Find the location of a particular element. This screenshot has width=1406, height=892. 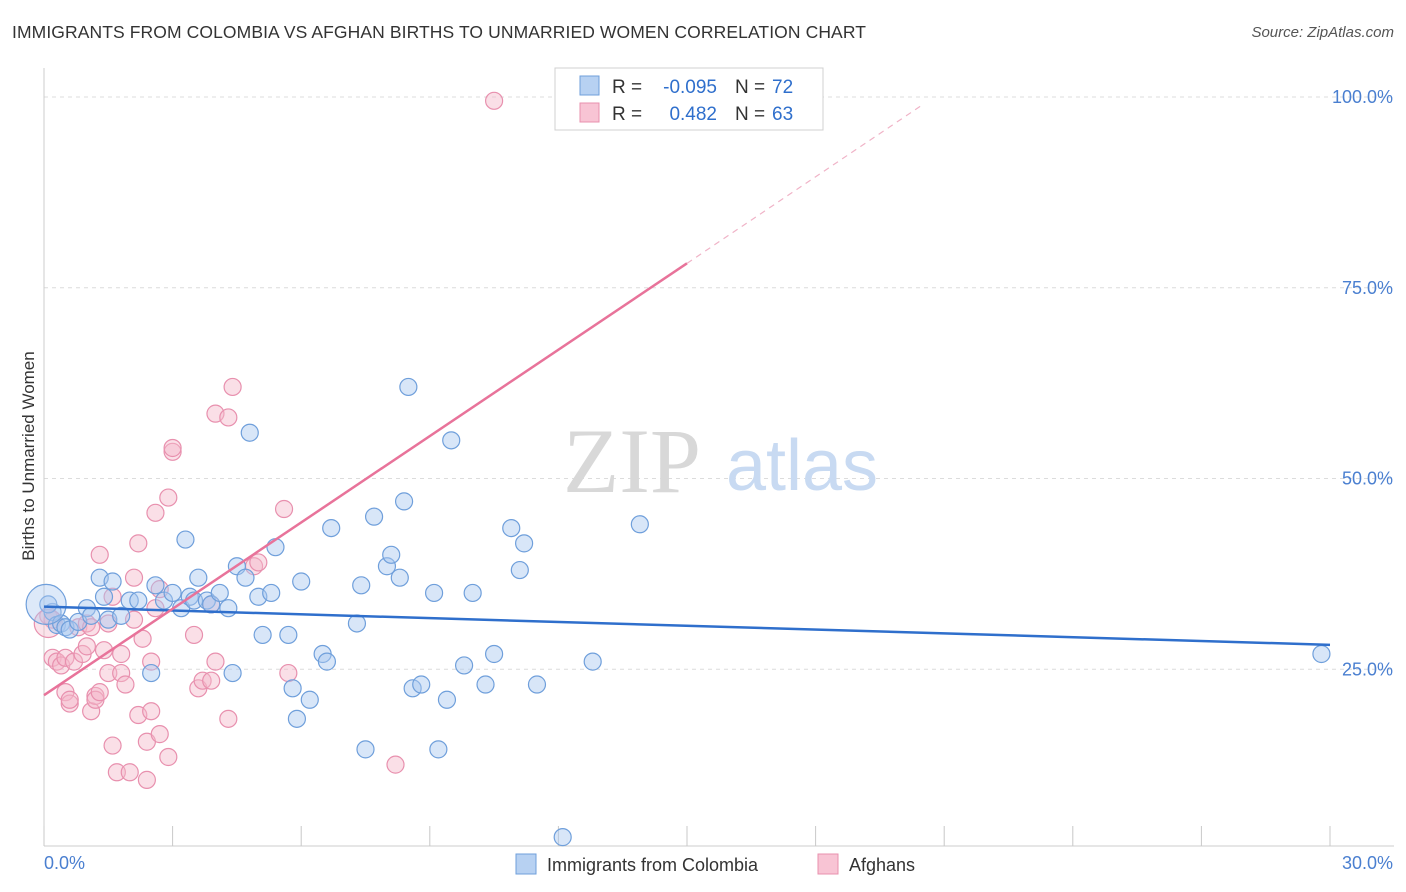

legend-r-label-2: R = is located at coordinates (627, 114).